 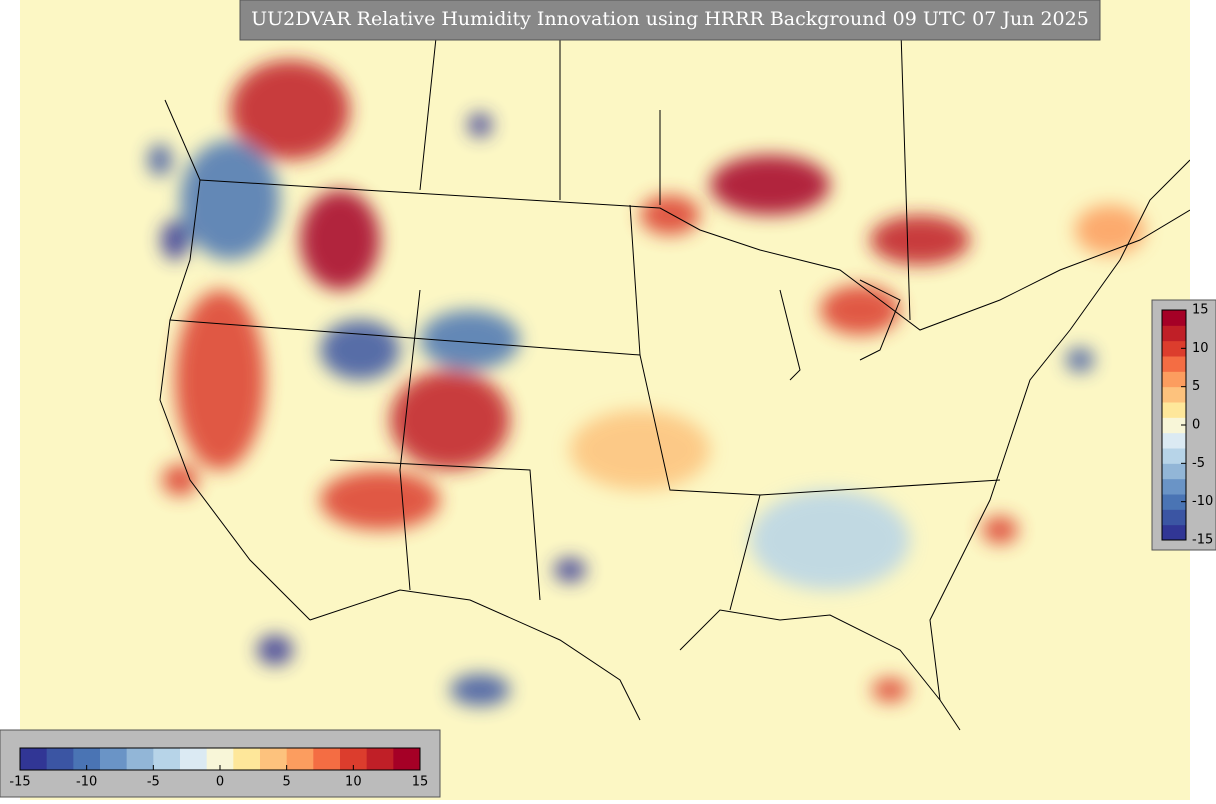 I want to click on title-box, so click(x=670, y=20).